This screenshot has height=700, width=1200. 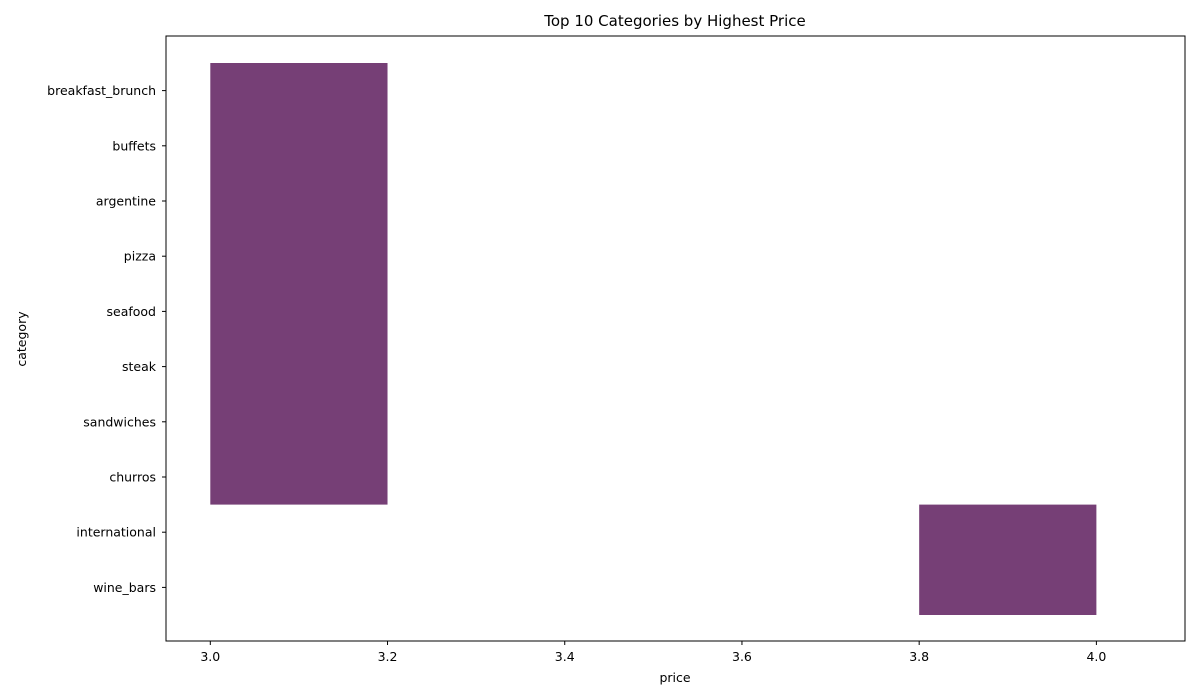 I want to click on x-tick-label: 3.4, so click(x=565, y=656).